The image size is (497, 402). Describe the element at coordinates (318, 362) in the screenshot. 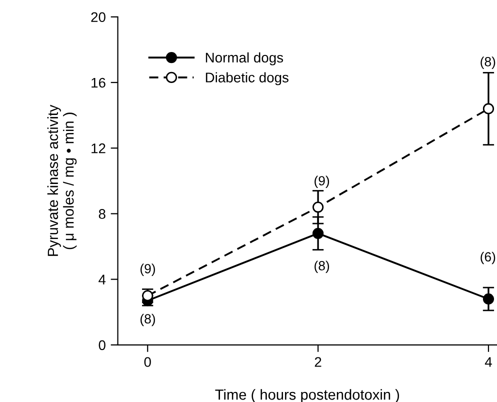

I see `x-tick-label: 2` at that location.